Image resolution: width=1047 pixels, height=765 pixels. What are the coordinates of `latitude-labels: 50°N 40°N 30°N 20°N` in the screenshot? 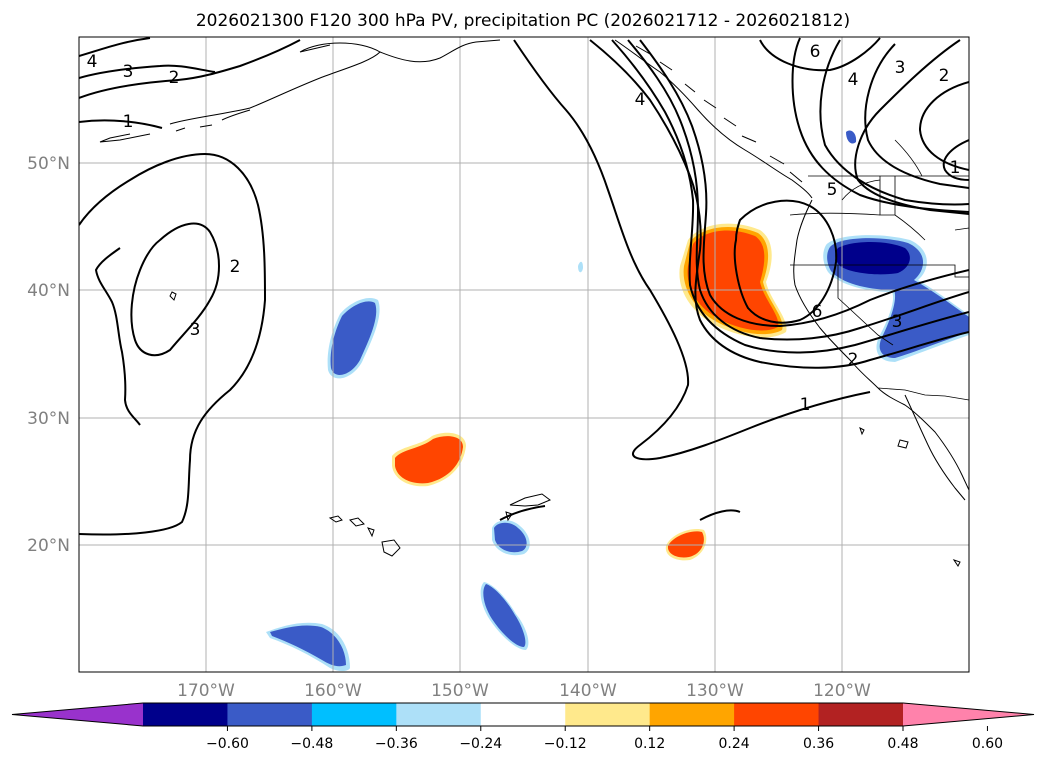 It's located at (48, 355).